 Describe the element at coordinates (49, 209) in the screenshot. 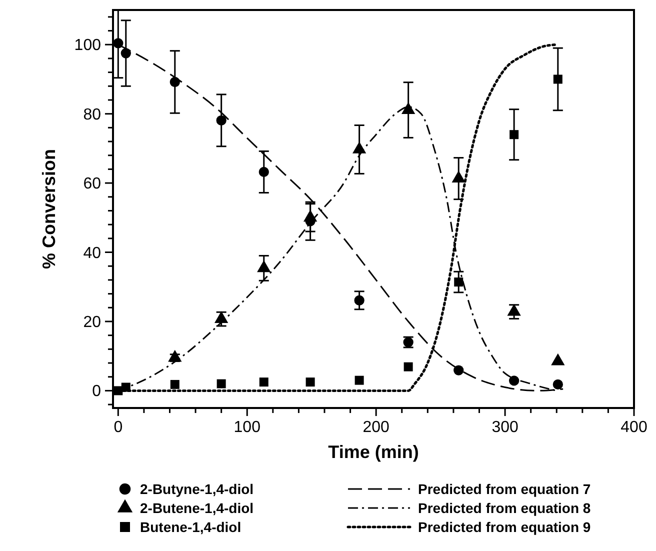

I see `y-axis-title: % Conversion` at that location.